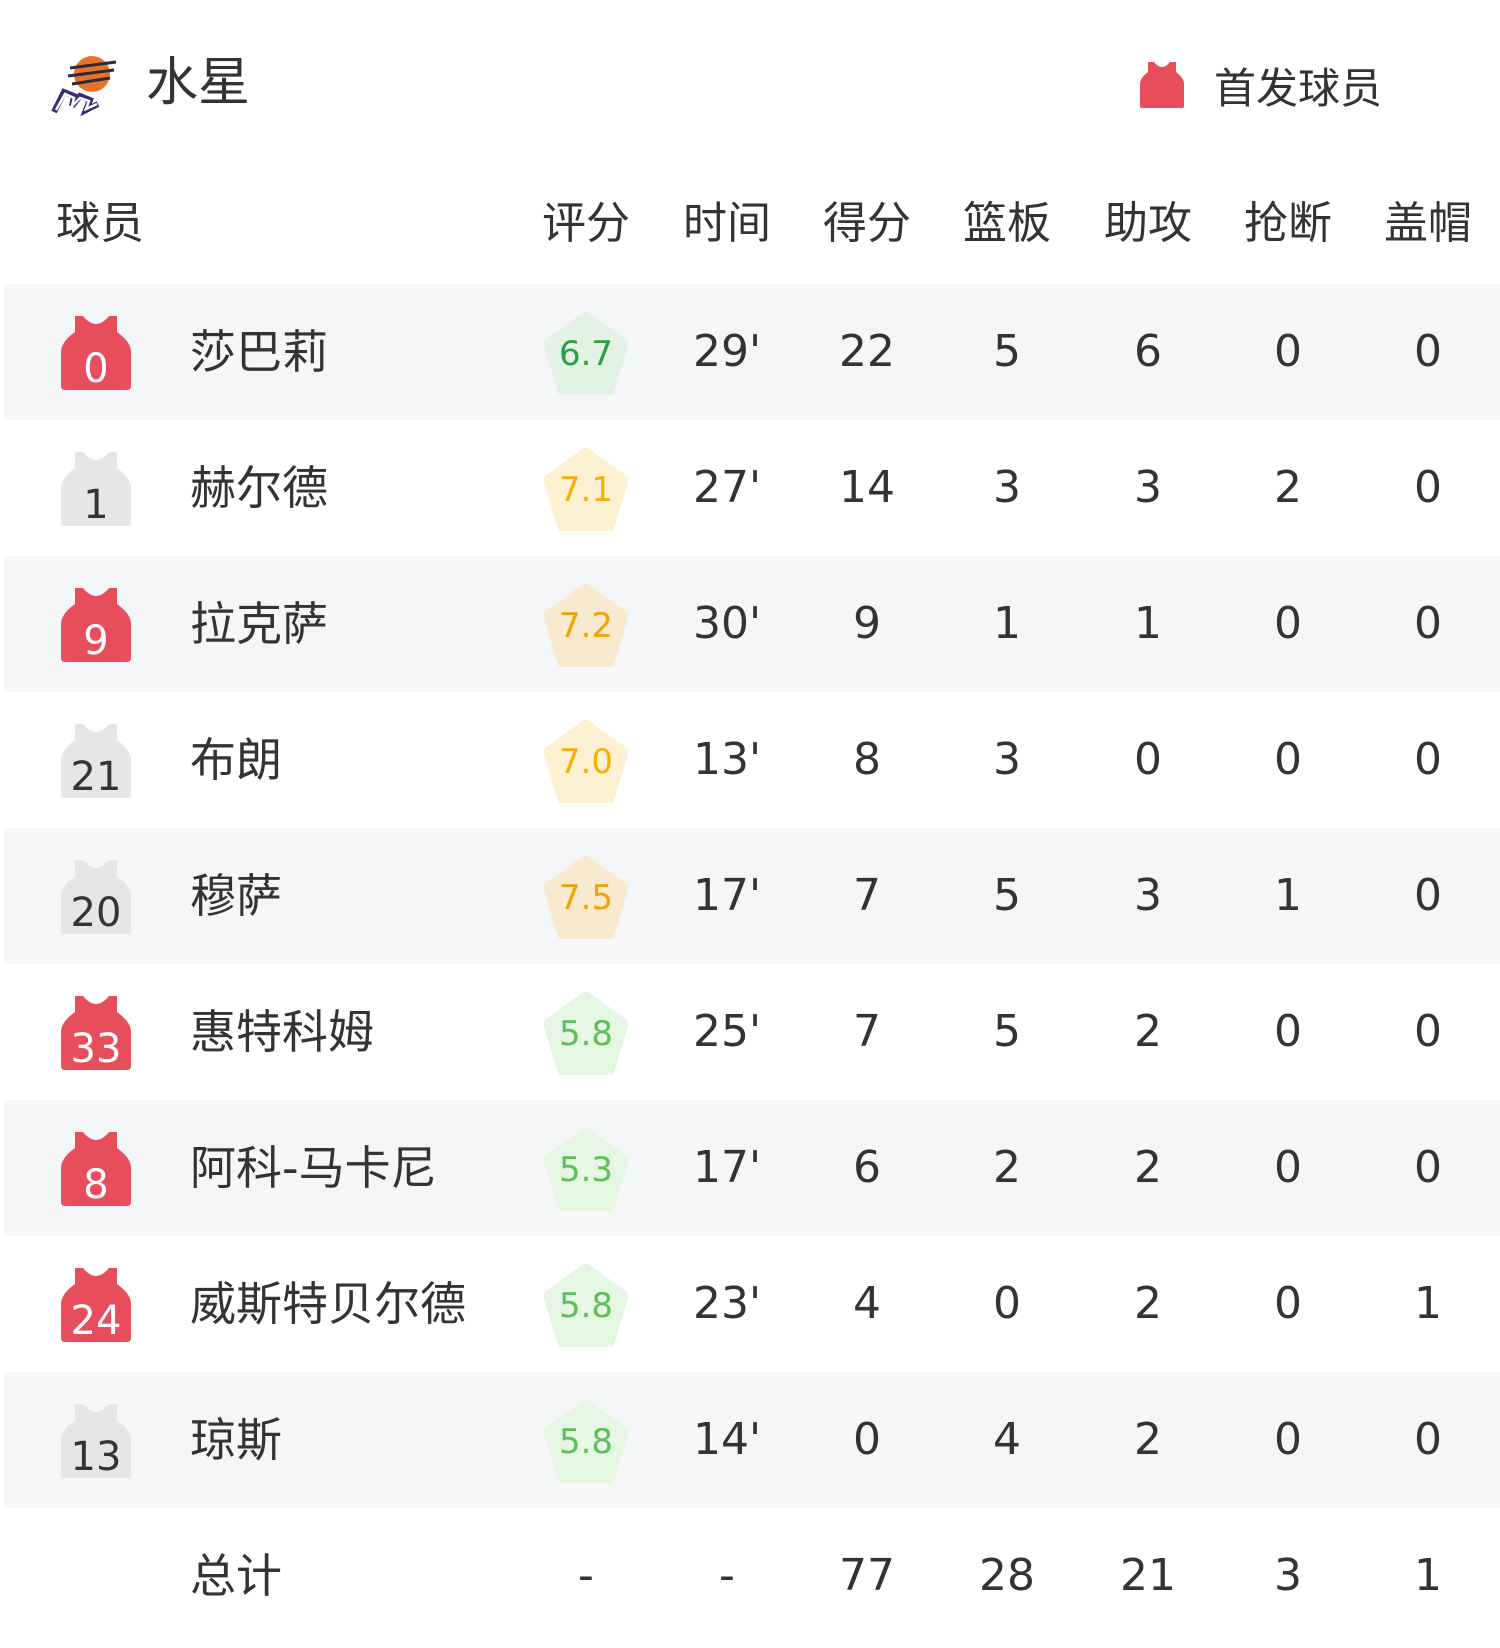 The image size is (1500, 1648). What do you see at coordinates (1297, 88) in the screenshot?
I see `starter-legend-label: 首发球员` at bounding box center [1297, 88].